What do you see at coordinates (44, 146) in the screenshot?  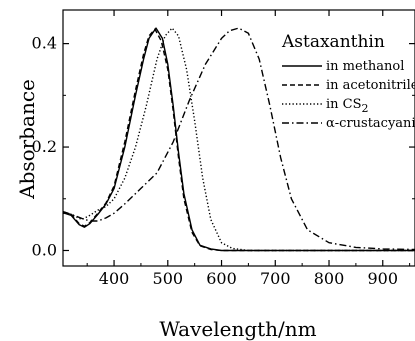 I see `y-tick-label: 0.2` at bounding box center [44, 146].